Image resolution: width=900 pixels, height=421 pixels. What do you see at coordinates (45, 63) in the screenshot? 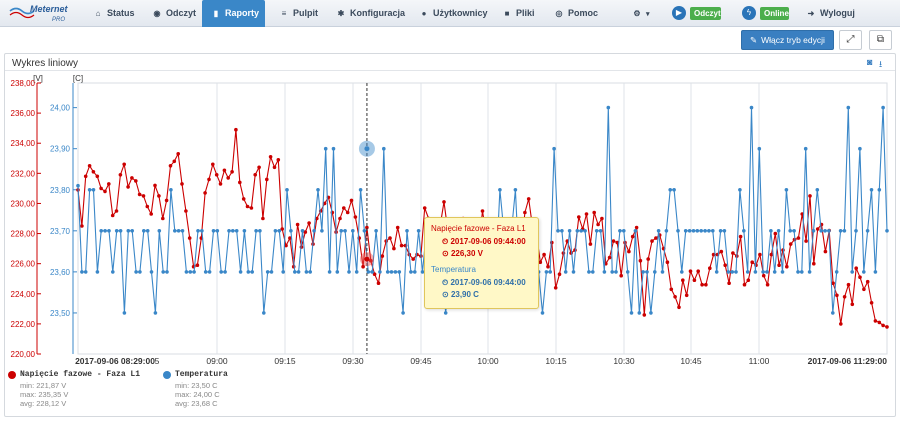
I see `panel-title: Wykres liniowy` at bounding box center [45, 63].